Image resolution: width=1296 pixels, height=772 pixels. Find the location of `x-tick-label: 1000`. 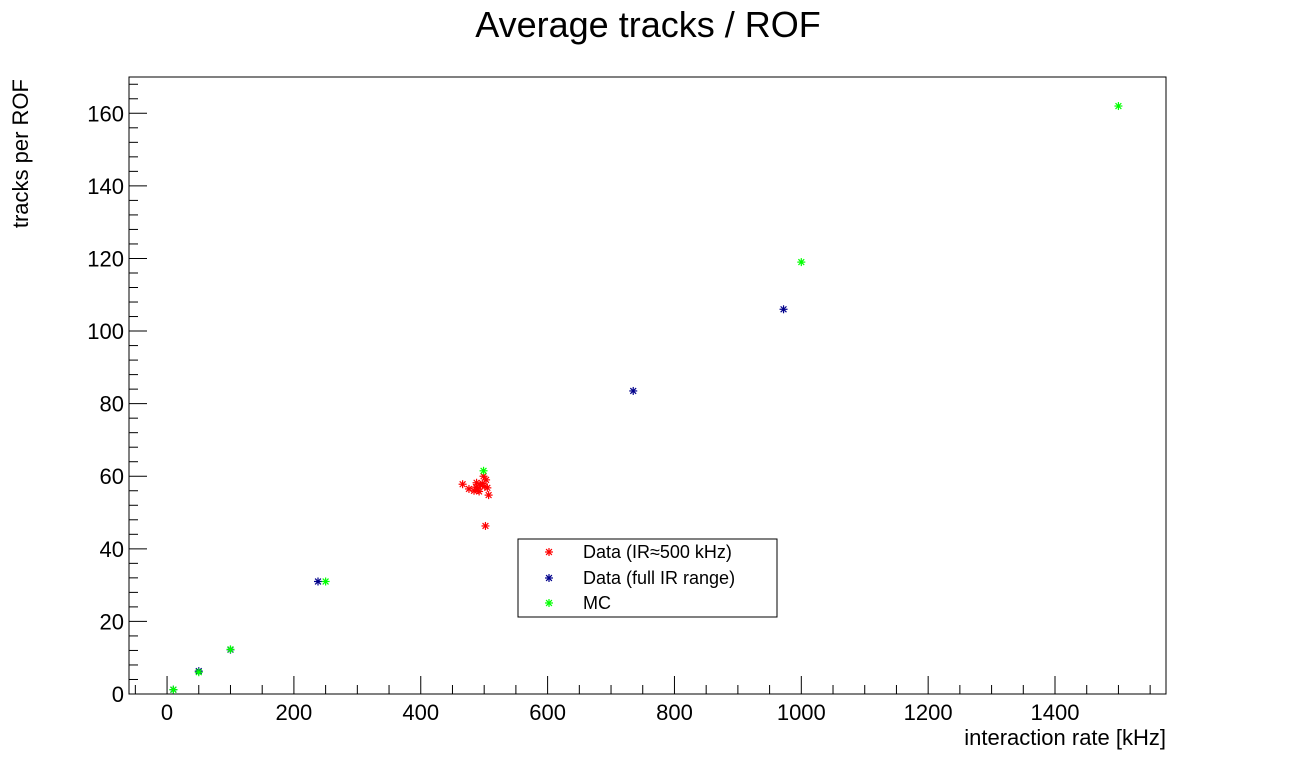

x-tick-label: 1000 is located at coordinates (801, 712).